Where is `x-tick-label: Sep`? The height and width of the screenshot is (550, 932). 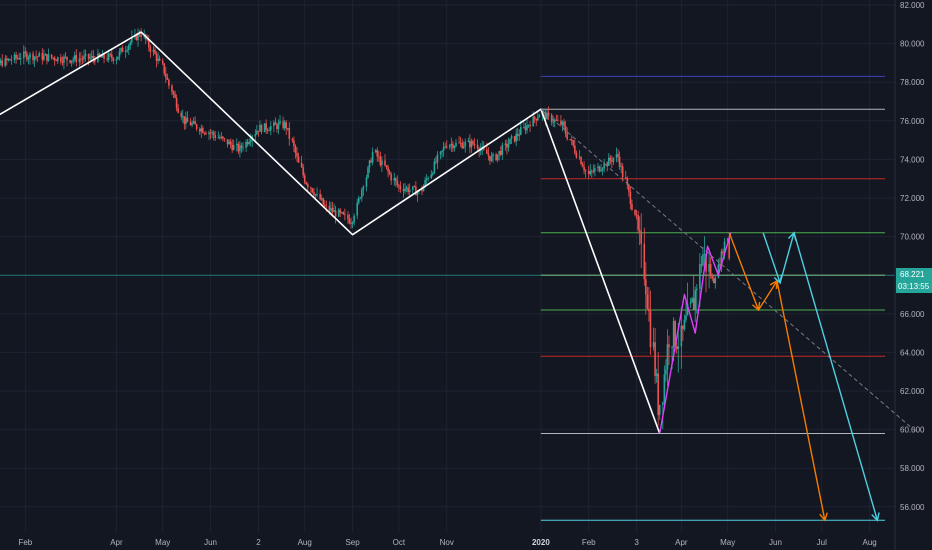 x-tick-label: Sep is located at coordinates (352, 542).